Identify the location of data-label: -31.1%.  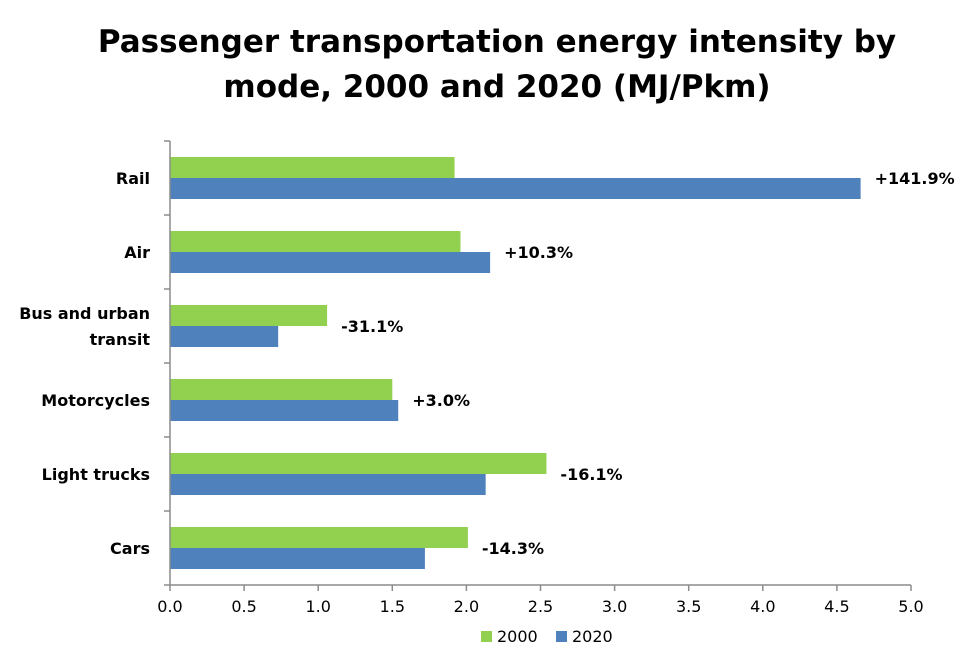
(372, 326).